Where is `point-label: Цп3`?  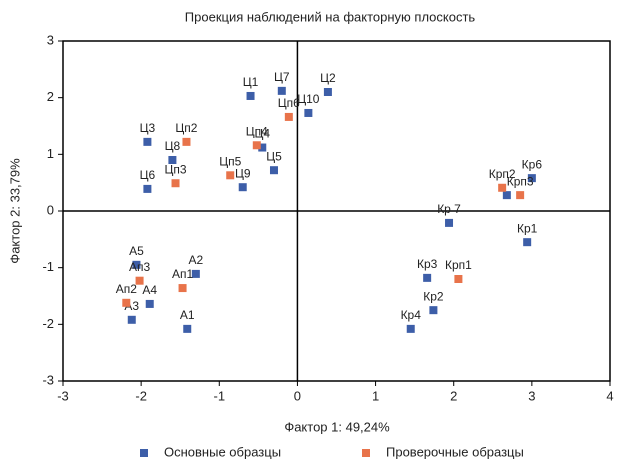 point-label: Цп3 is located at coordinates (175, 169).